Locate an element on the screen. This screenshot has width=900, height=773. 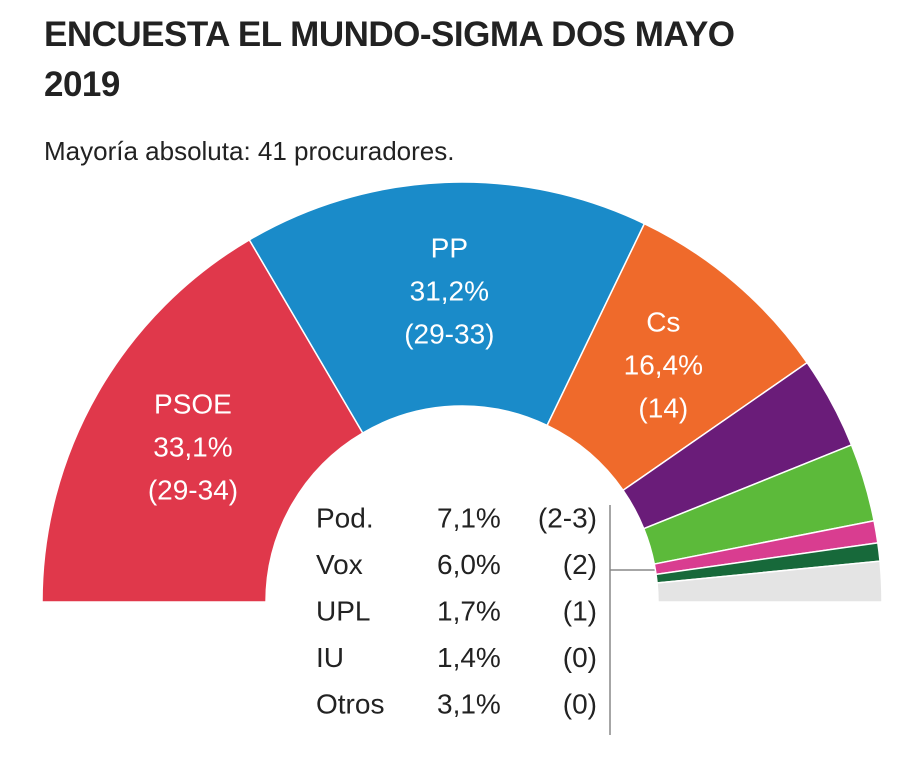
slice-label: 16,4% is located at coordinates (663, 365).